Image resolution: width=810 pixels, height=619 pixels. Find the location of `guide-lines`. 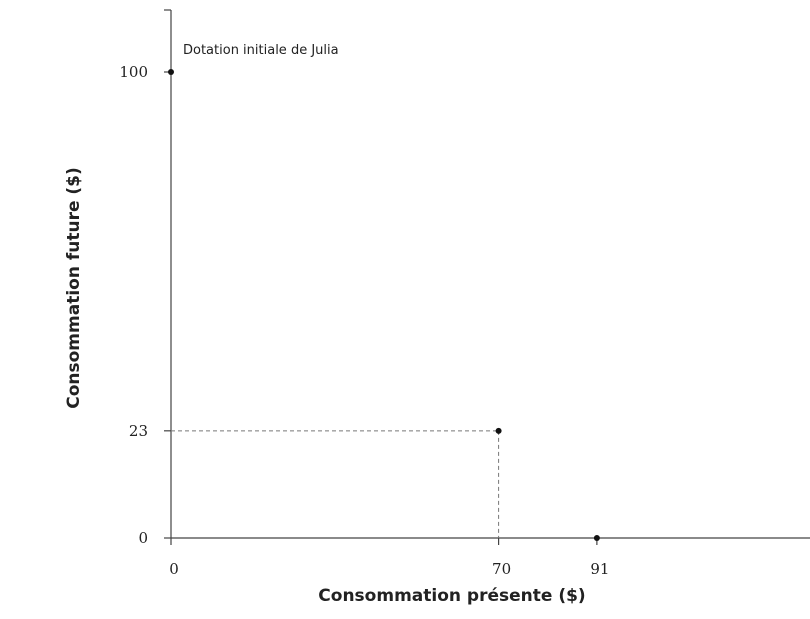

guide-lines is located at coordinates (335, 484).